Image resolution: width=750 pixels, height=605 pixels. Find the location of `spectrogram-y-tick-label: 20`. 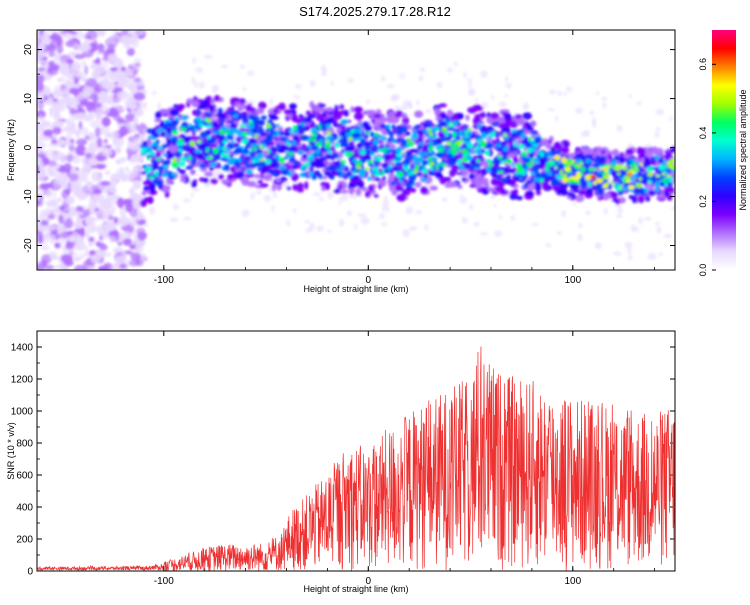

spectrogram-y-tick-label: 20 is located at coordinates (28, 50).